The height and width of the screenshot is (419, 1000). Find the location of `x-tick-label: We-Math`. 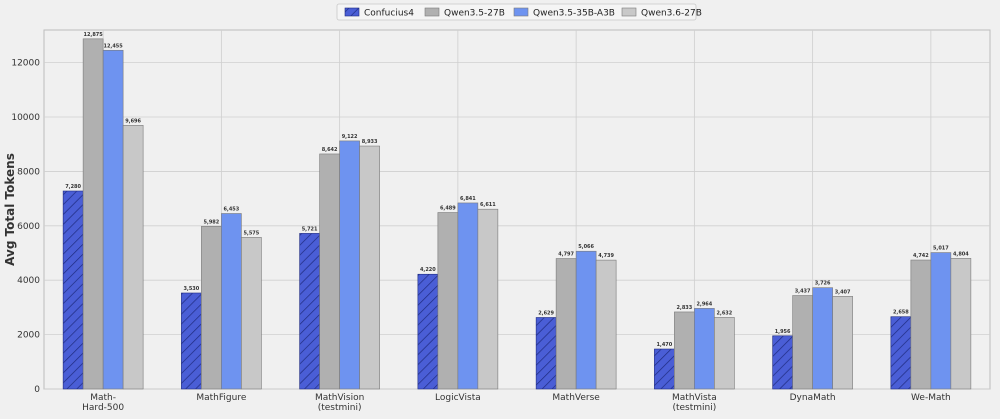

x-tick-label: We-Math is located at coordinates (931, 398).